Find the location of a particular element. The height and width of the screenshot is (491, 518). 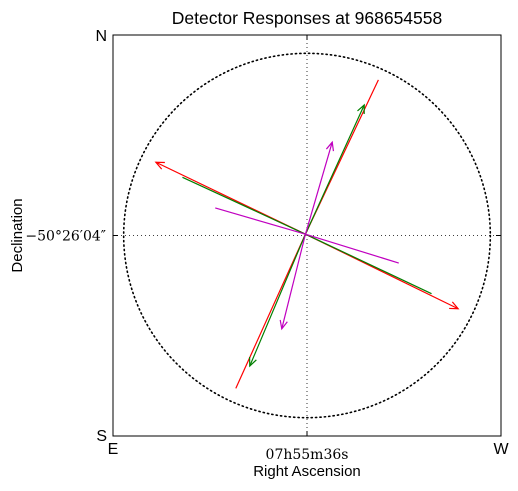

north-label: N is located at coordinates (101, 36).